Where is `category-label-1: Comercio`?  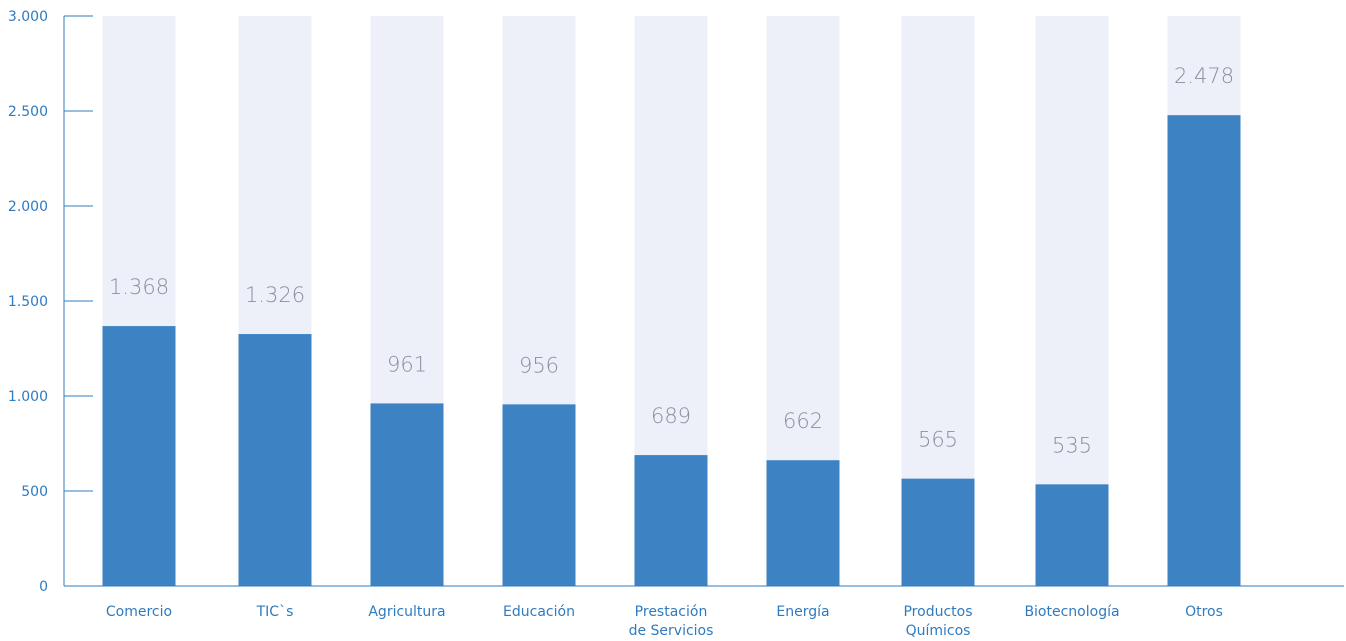
category-label-1: Comercio is located at coordinates (139, 612).